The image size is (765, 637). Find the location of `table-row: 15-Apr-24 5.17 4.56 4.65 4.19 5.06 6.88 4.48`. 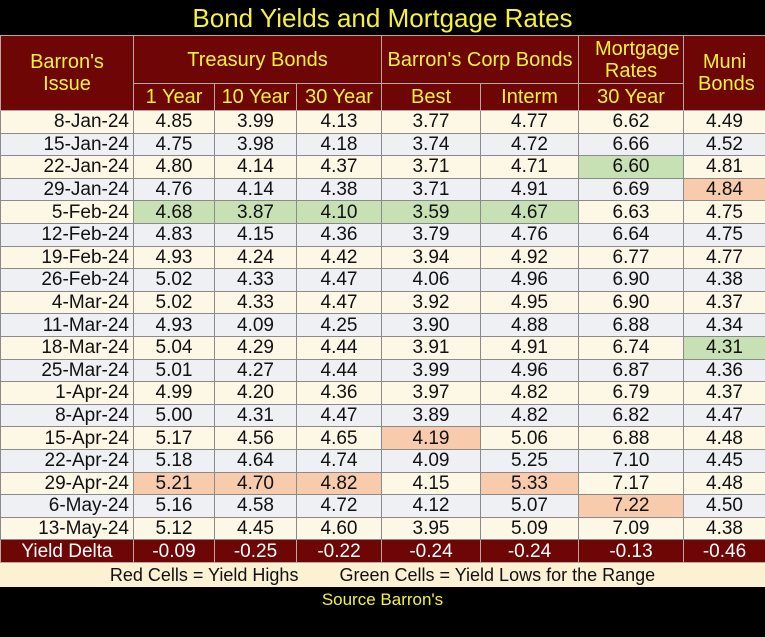

table-row: 15-Apr-24 5.17 4.56 4.65 4.19 5.06 6.88 4.48 is located at coordinates (382, 438).